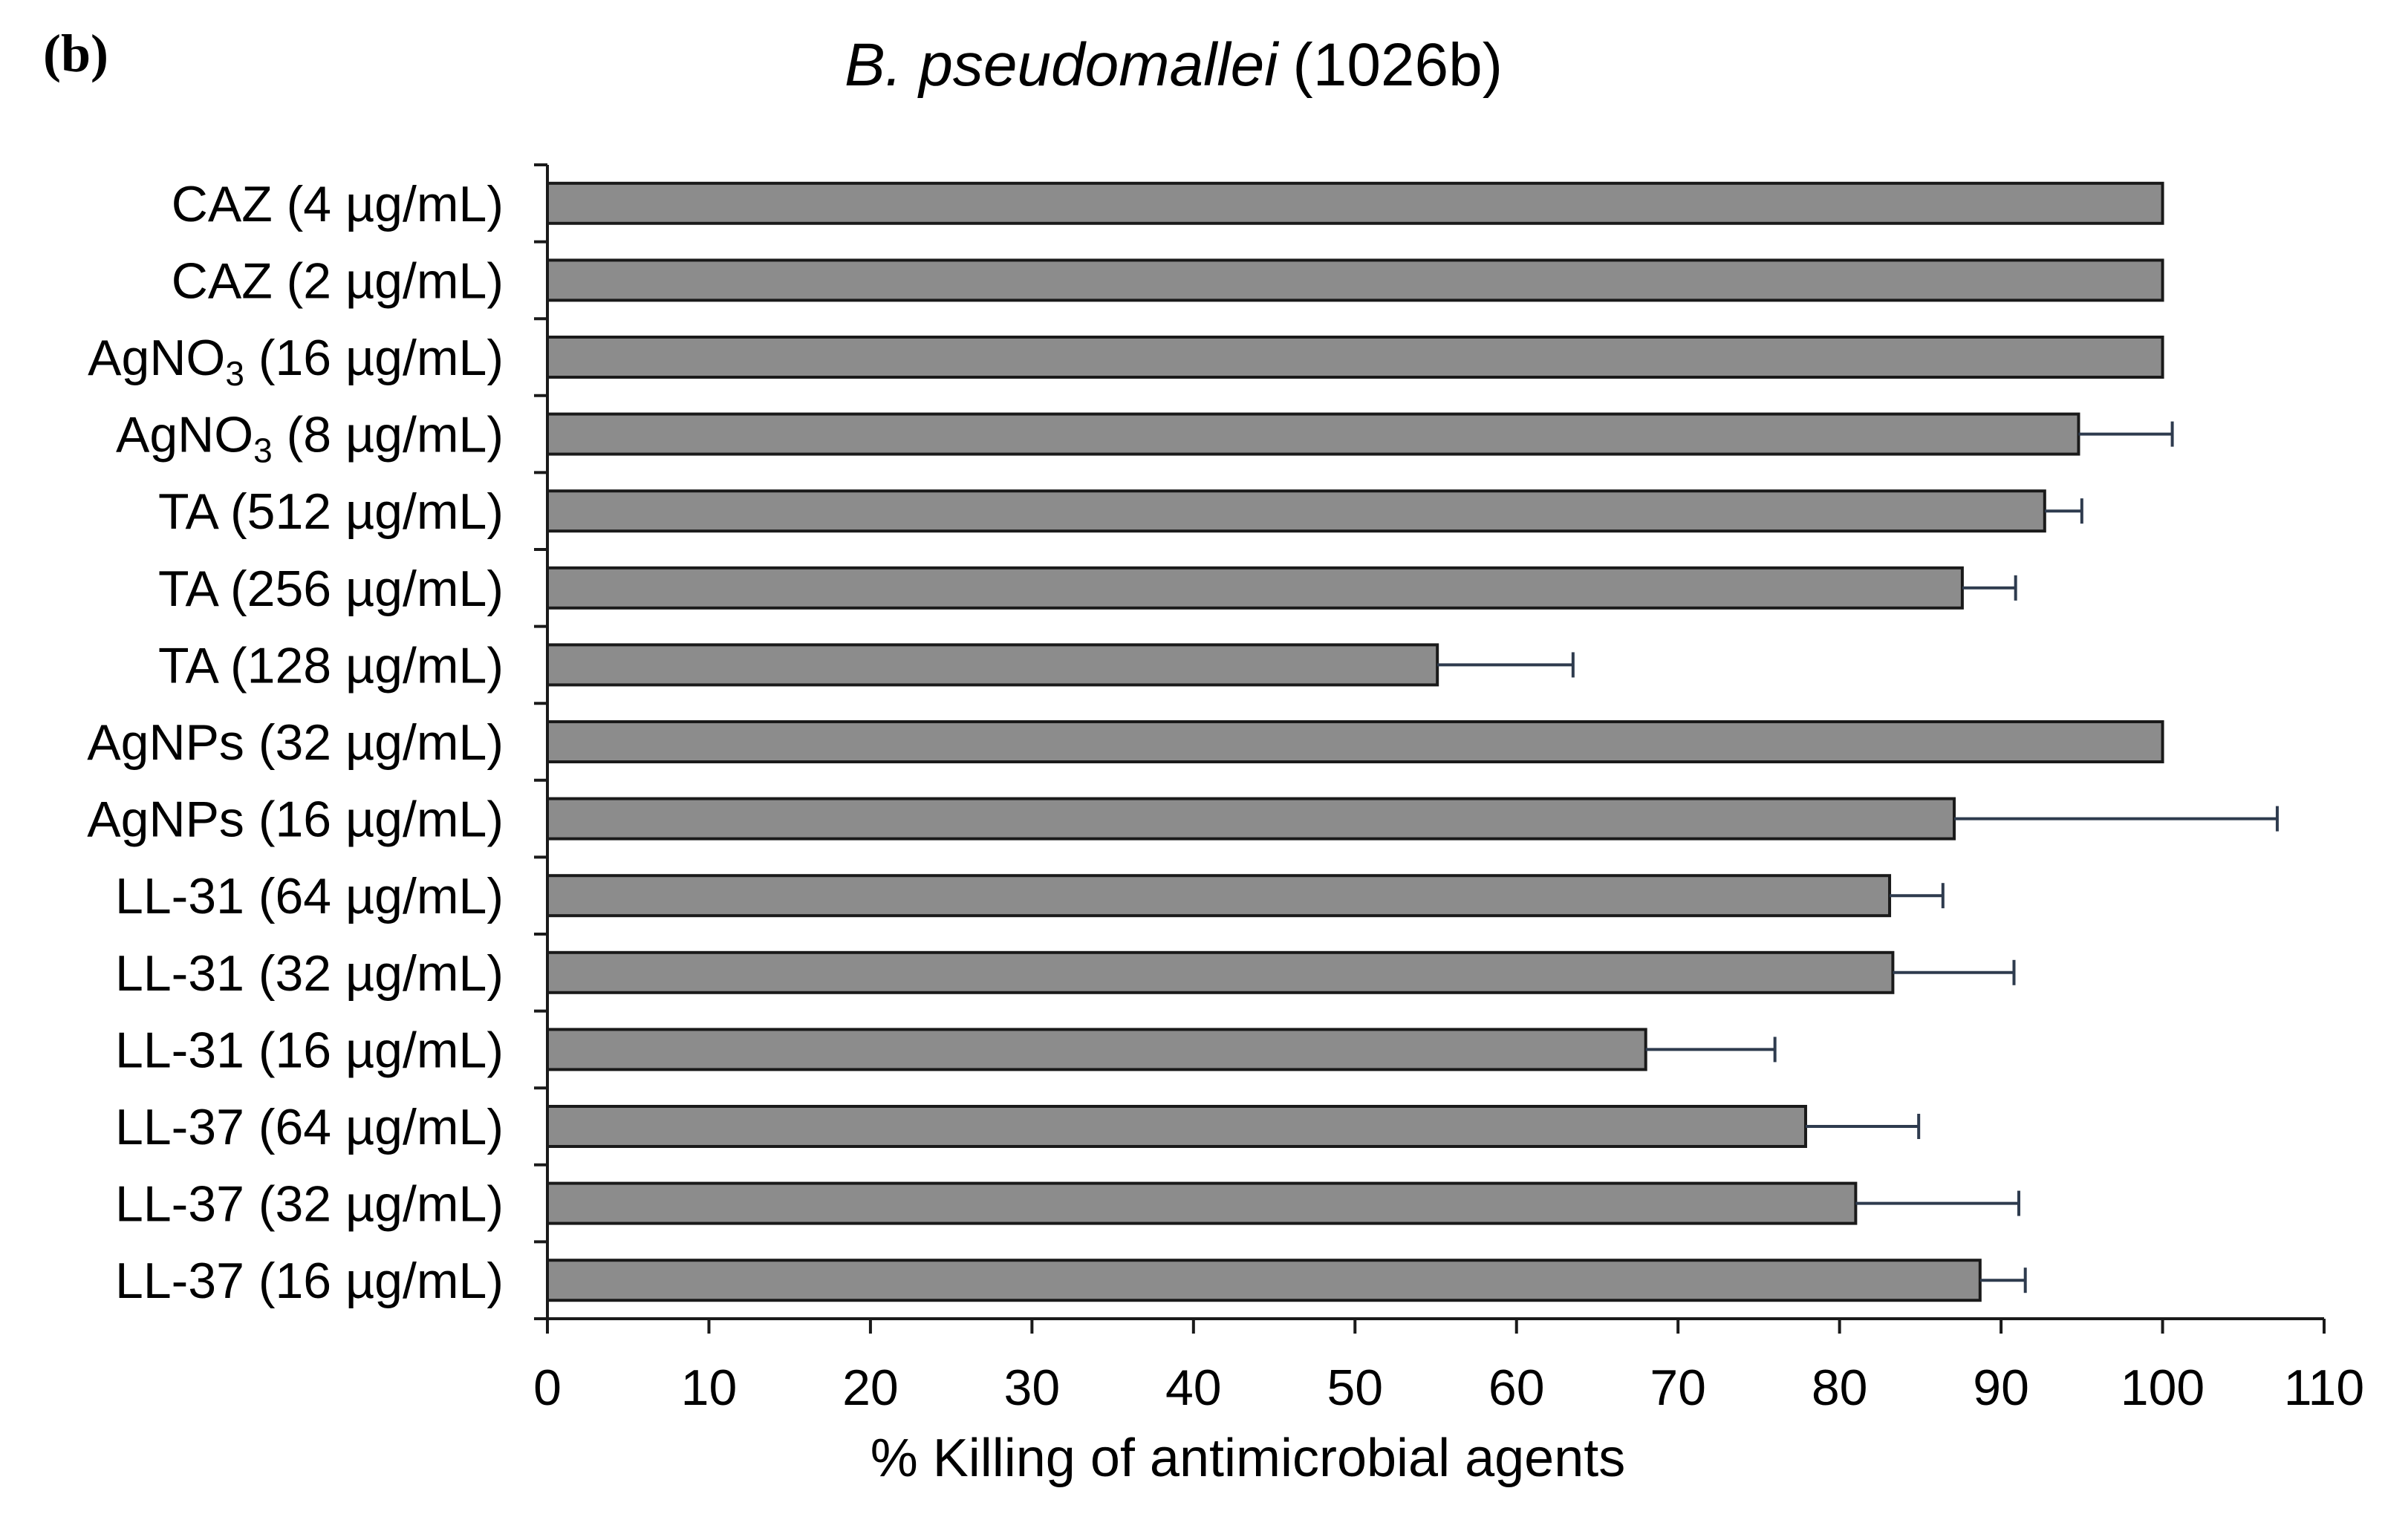 The width and height of the screenshot is (2385, 1540). I want to click on category-label-1: CAZ (2 µg/mL), so click(338, 280).